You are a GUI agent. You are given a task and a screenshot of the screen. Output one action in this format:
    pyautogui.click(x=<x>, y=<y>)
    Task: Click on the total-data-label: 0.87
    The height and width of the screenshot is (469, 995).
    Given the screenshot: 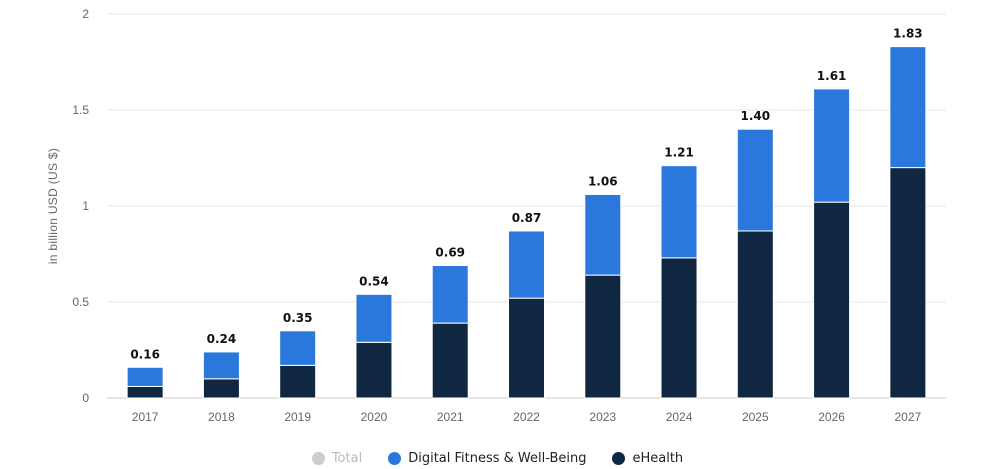 What is the action you would take?
    pyautogui.click(x=527, y=218)
    